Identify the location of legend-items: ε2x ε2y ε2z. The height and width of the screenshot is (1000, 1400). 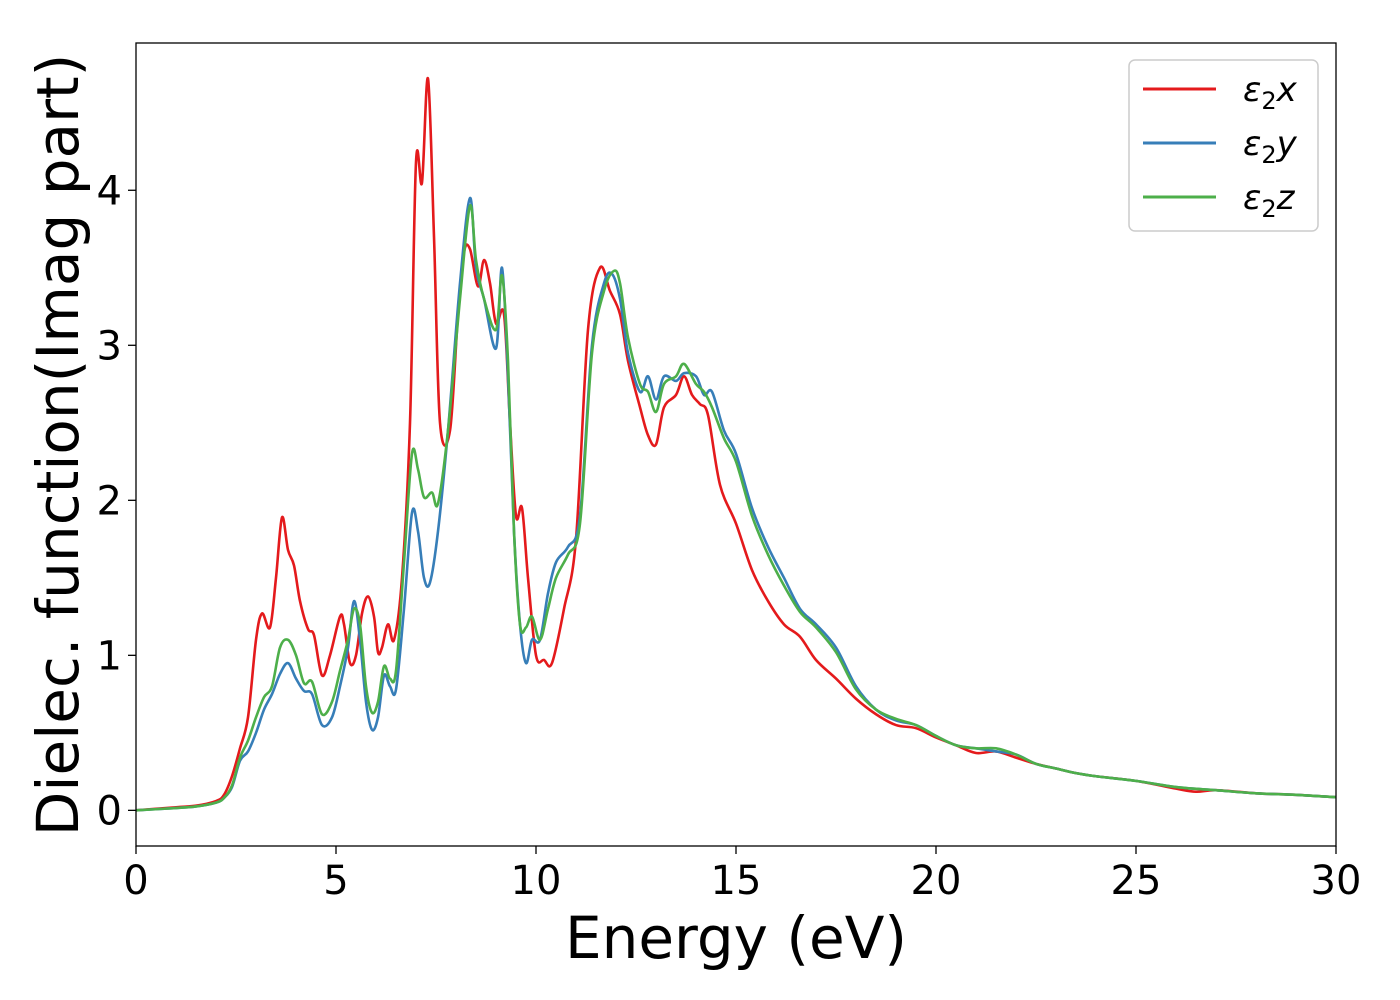
(1220, 146).